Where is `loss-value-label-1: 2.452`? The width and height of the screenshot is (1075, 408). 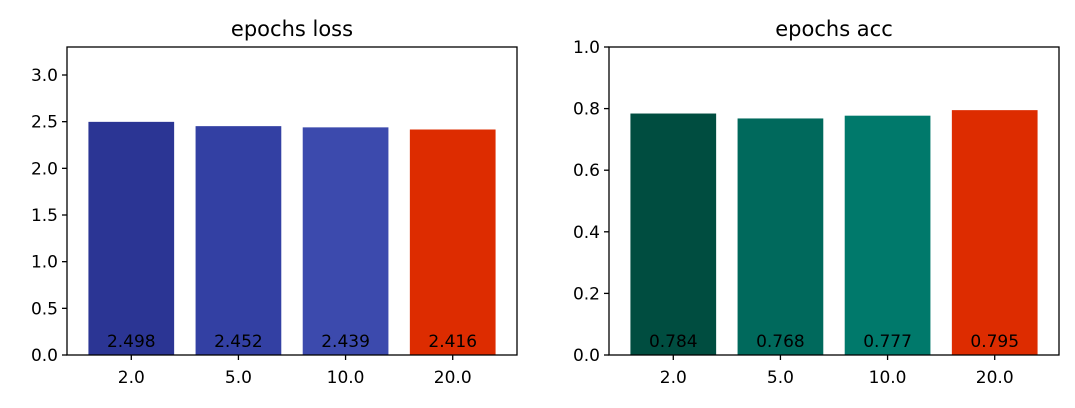
loss-value-label-1: 2.452 is located at coordinates (238, 342).